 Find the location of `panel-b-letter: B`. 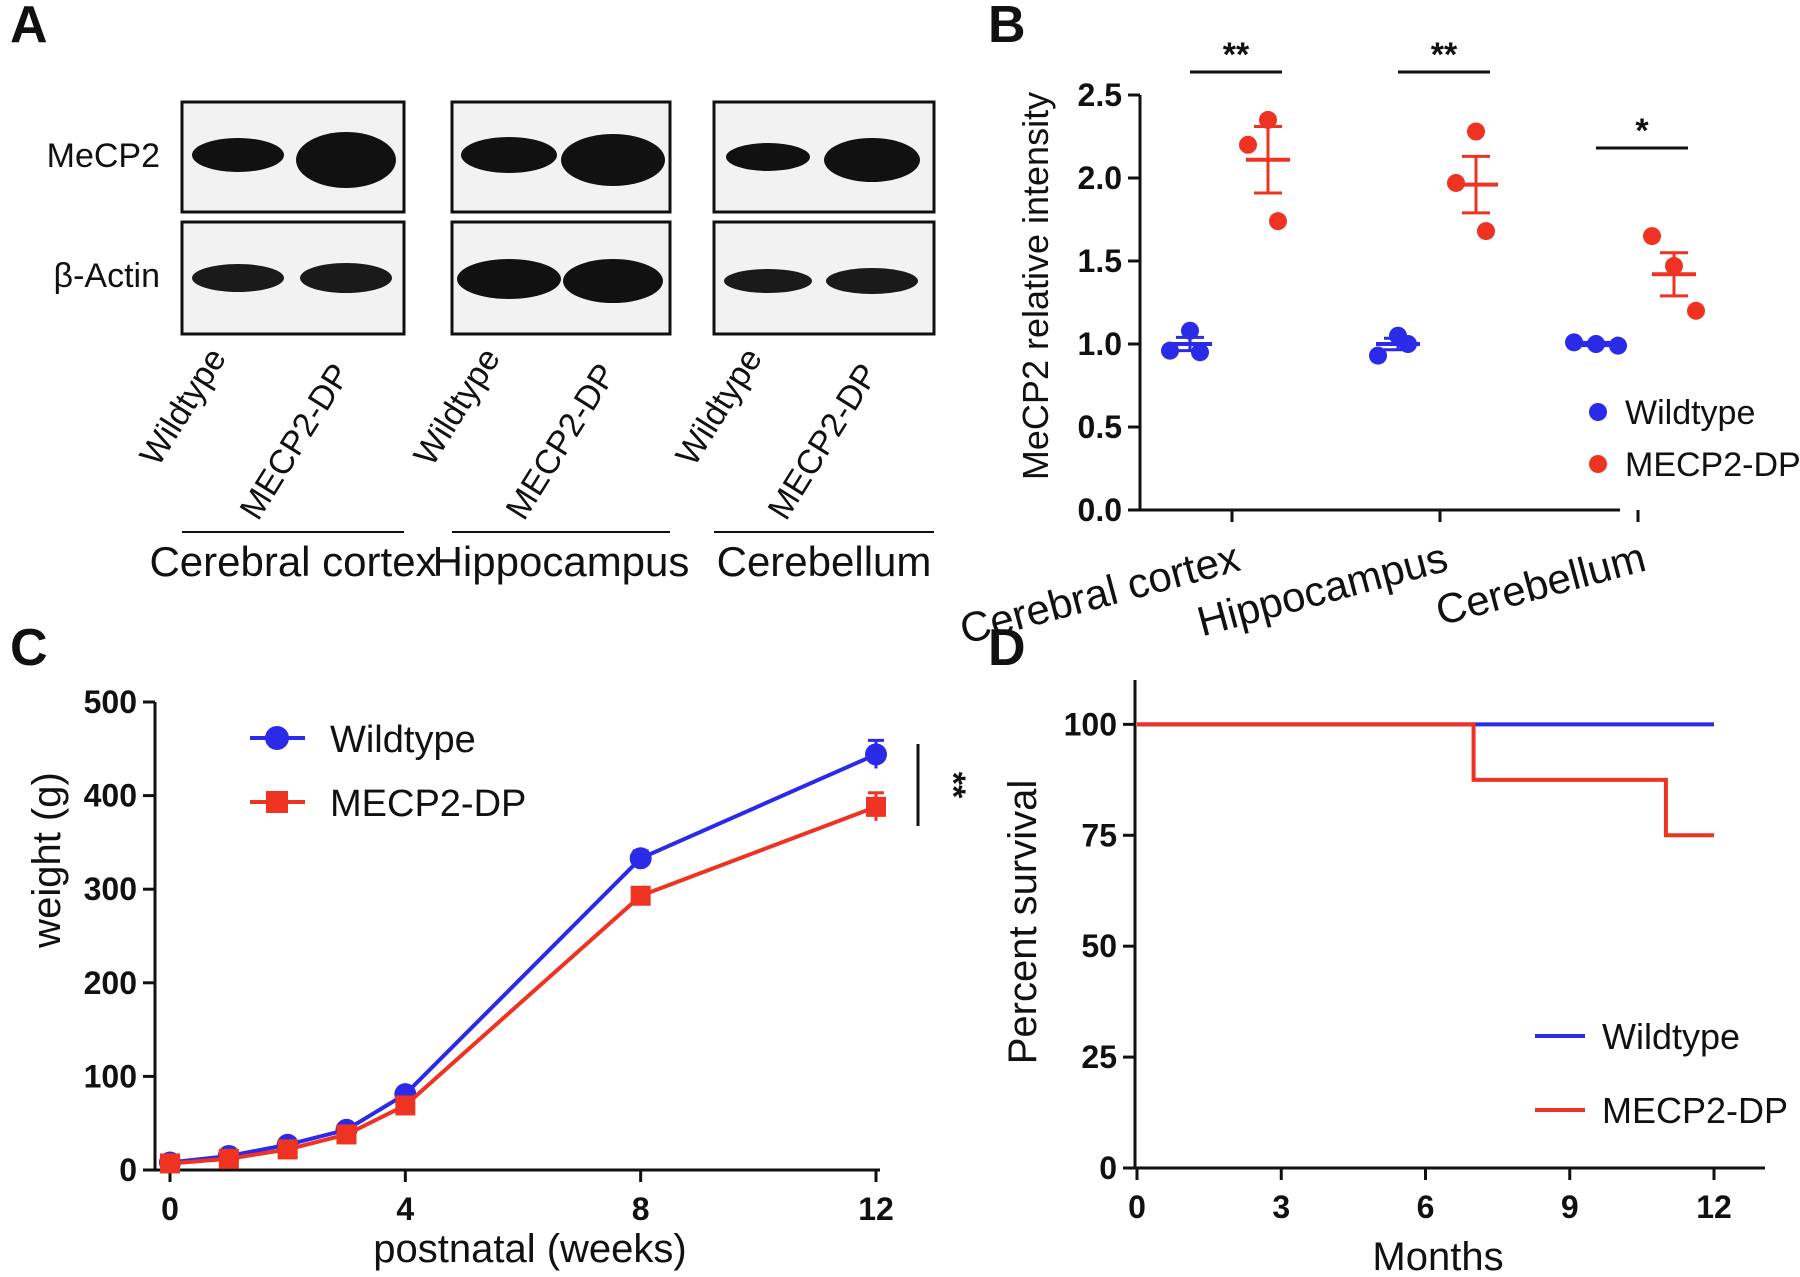

panel-b-letter: B is located at coordinates (1007, 27).